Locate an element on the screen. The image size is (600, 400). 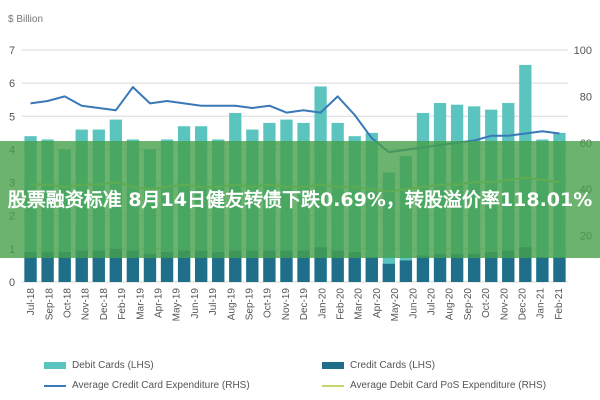
x-tick-label: Mar-20 is located at coordinates (359, 304).